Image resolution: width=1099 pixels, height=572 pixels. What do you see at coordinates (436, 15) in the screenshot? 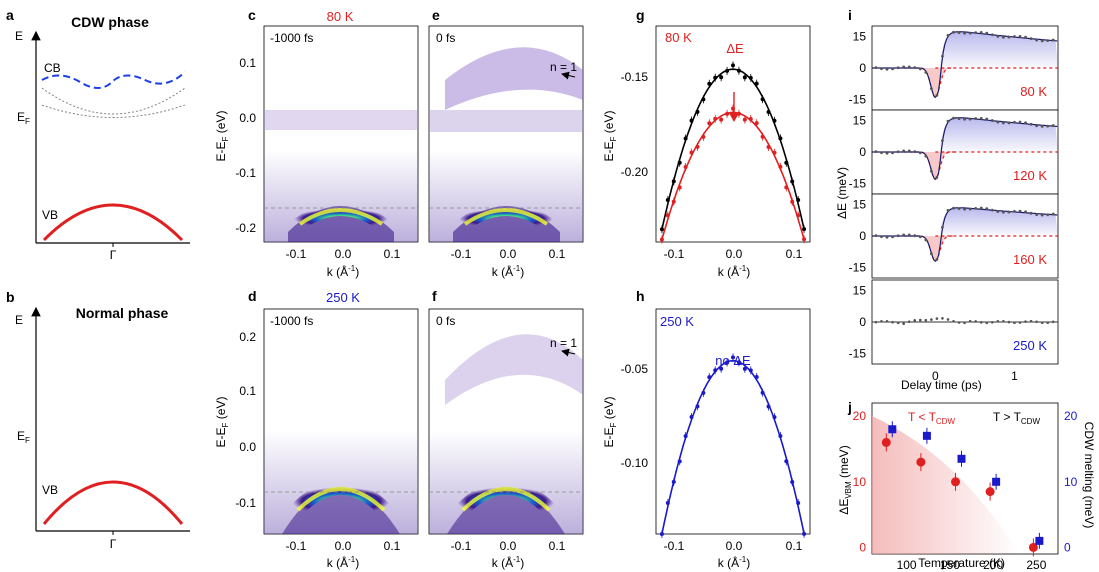
I see `panel-letter-e: e` at bounding box center [436, 15].